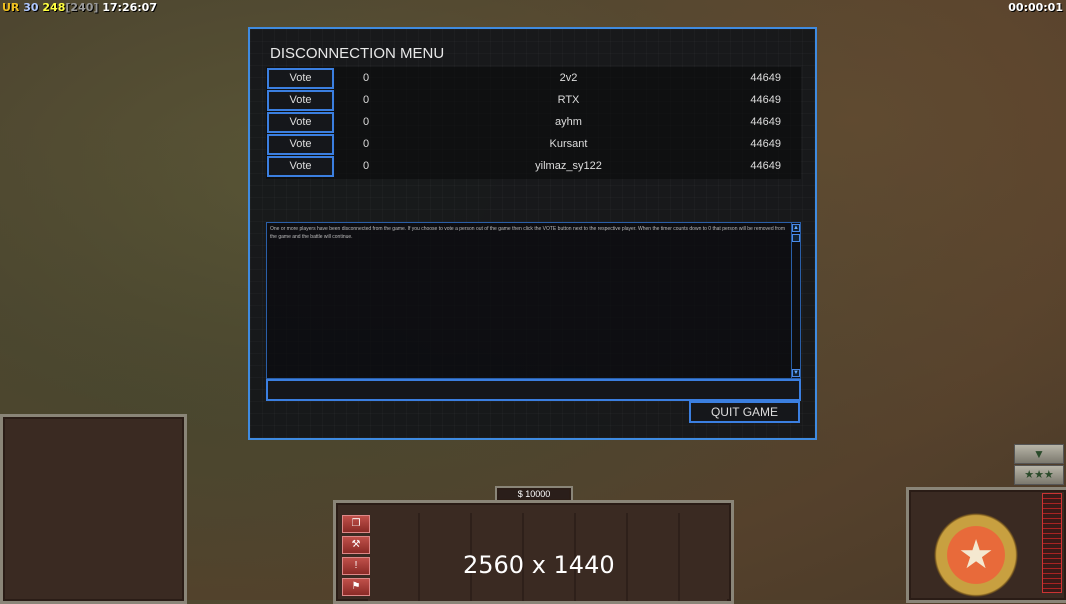 This screenshot has height=604, width=1066. What do you see at coordinates (533, 390) in the screenshot?
I see `chat-input` at bounding box center [533, 390].